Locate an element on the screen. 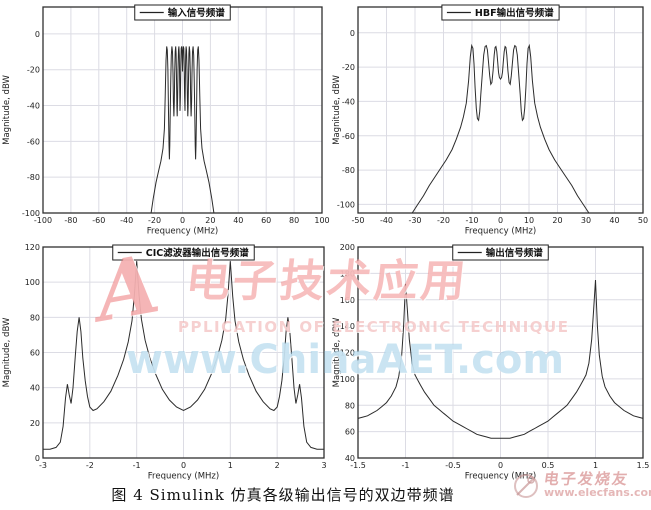  svg-text: -30 is located at coordinates (414, 220).